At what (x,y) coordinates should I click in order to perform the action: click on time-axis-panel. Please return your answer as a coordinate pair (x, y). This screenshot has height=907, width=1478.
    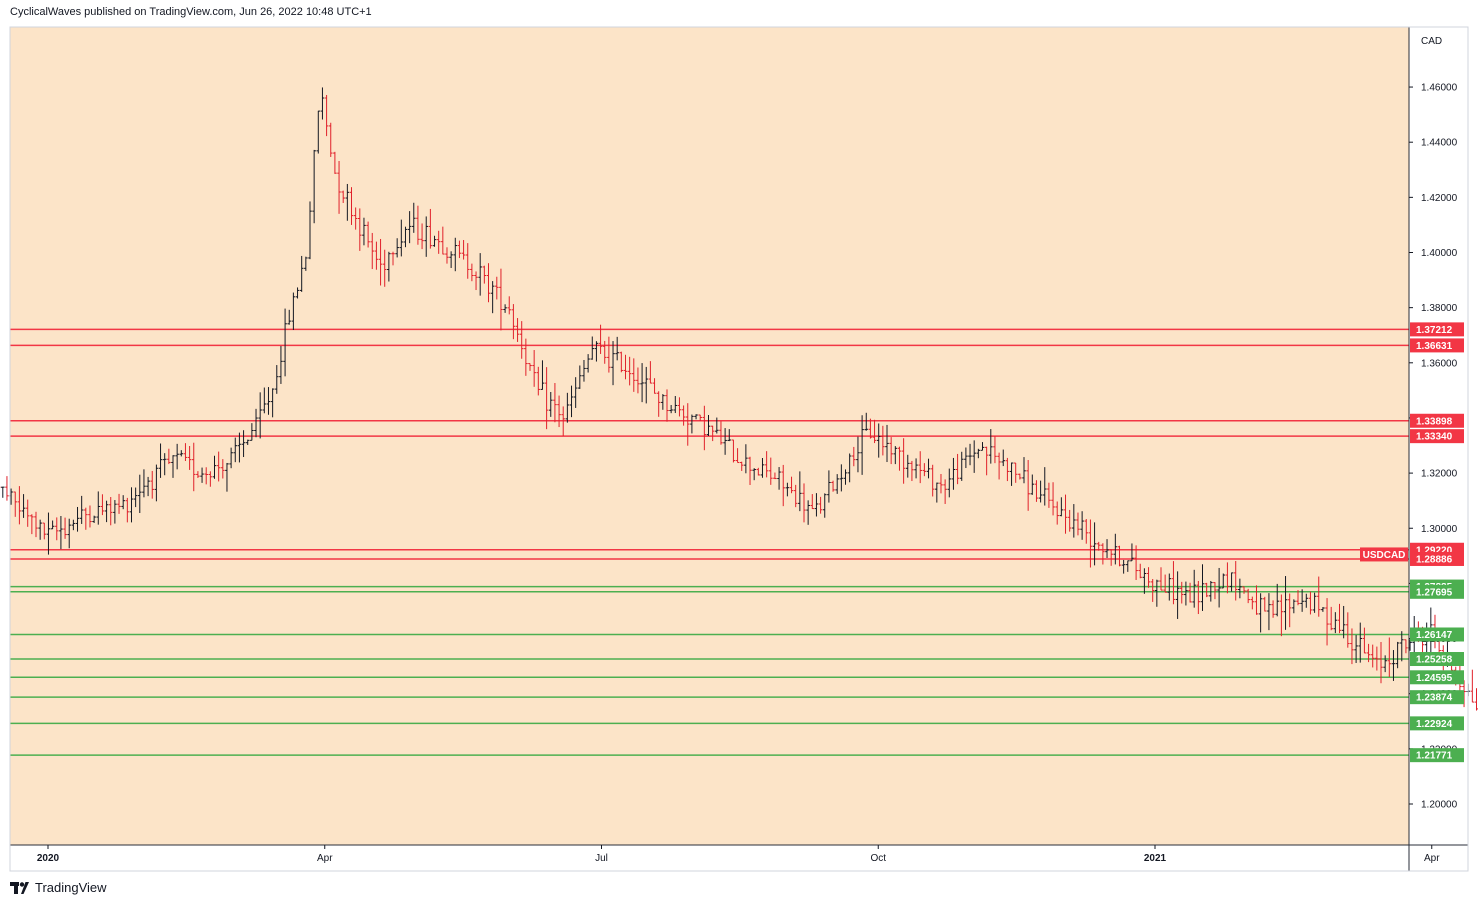
    Looking at the image, I should click on (739, 858).